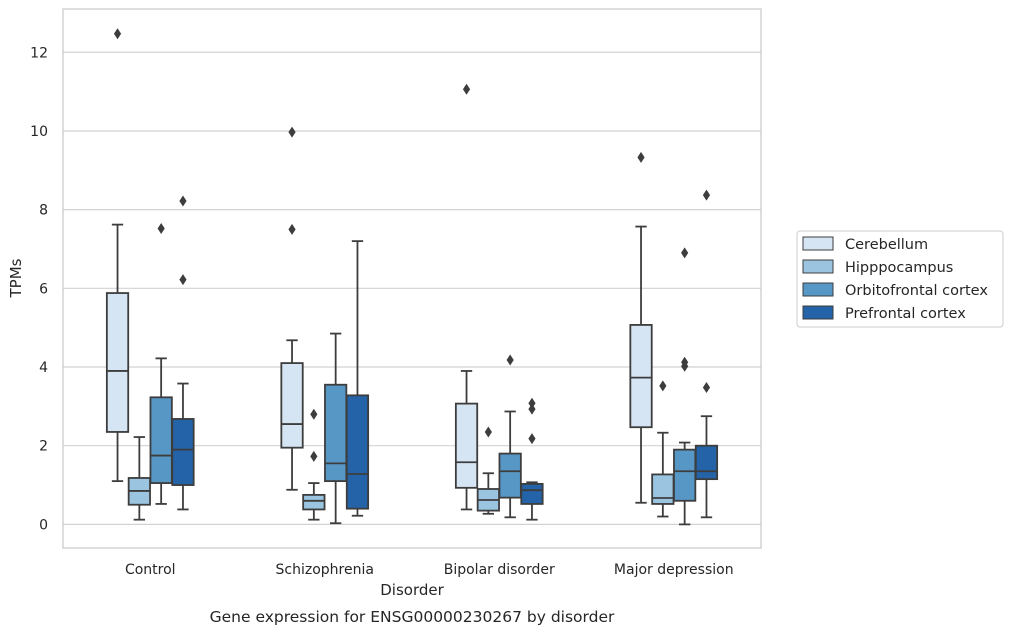 The height and width of the screenshot is (634, 1013). I want to click on x-tick-label: Bipolar disorder, so click(499, 570).